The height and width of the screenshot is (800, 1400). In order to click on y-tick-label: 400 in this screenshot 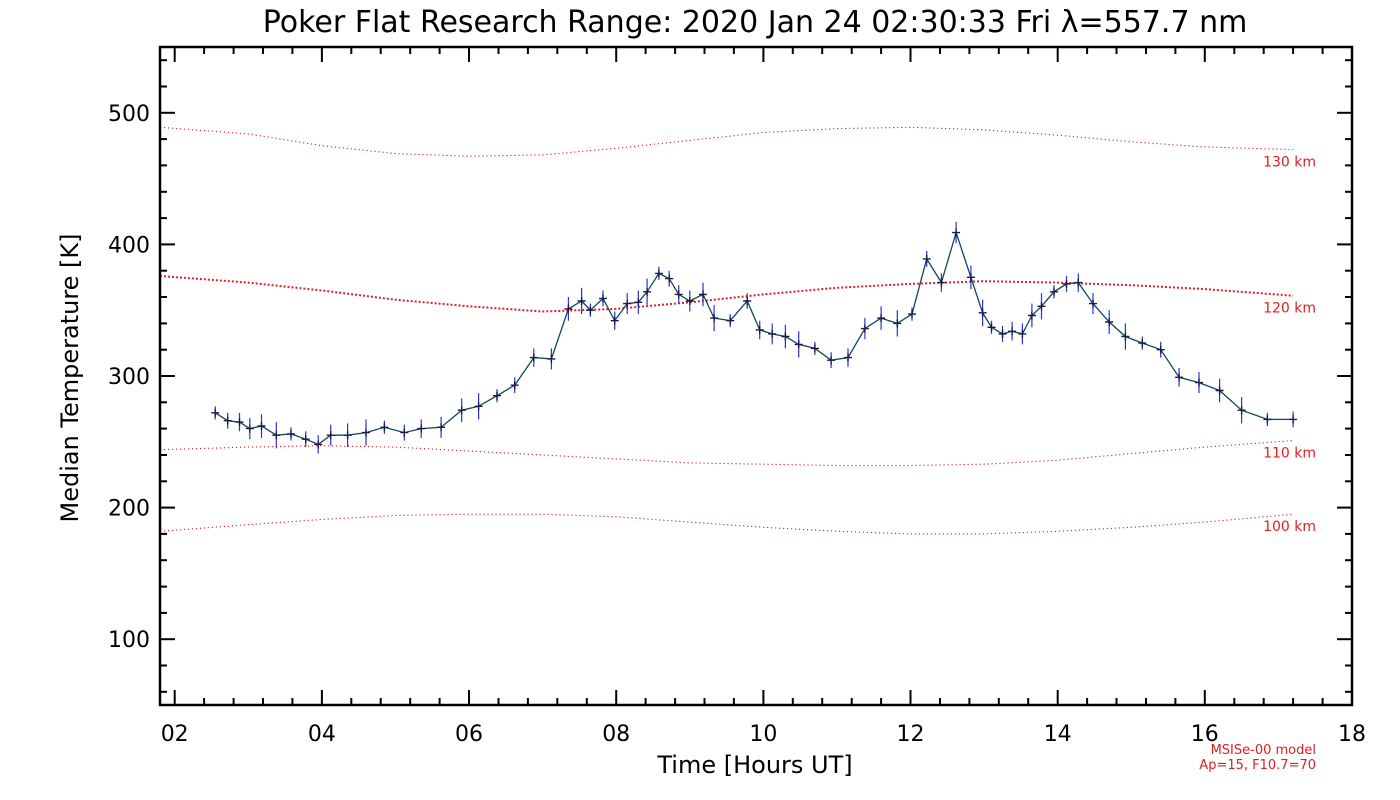, I will do `click(129, 245)`.